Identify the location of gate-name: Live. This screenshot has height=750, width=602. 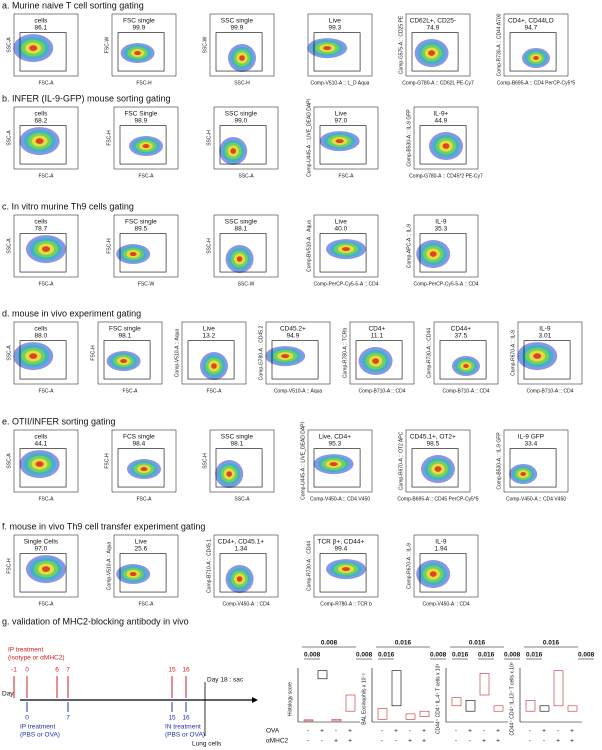
(209, 329).